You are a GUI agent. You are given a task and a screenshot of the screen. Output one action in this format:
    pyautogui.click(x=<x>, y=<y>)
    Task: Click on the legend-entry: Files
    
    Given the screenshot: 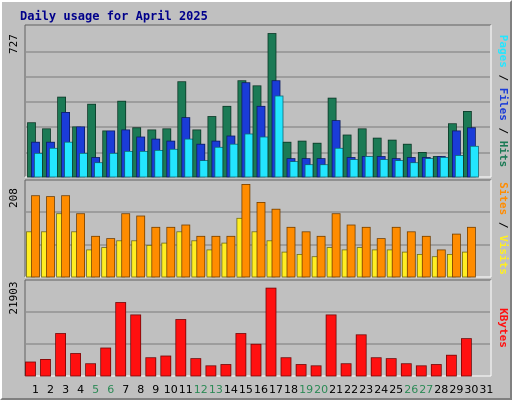 What is the action you would take?
    pyautogui.click(x=503, y=104)
    